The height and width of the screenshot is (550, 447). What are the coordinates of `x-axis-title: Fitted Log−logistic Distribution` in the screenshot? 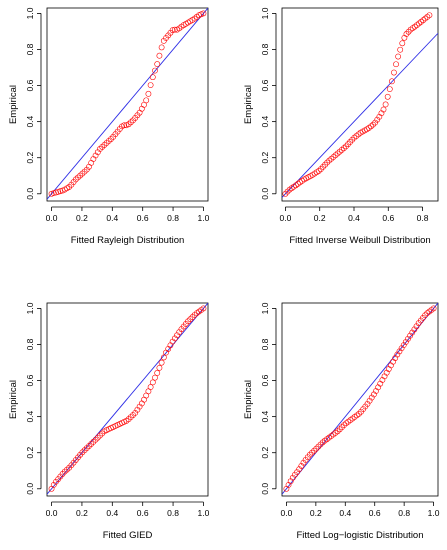 It's located at (360, 535).